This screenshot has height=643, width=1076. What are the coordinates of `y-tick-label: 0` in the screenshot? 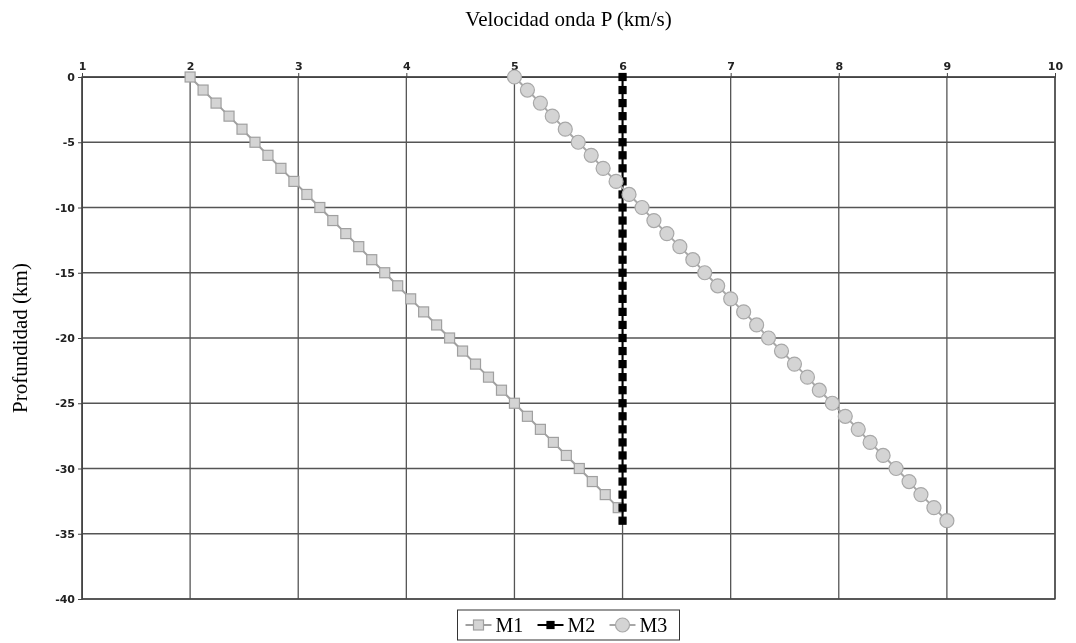 It's located at (71, 78).